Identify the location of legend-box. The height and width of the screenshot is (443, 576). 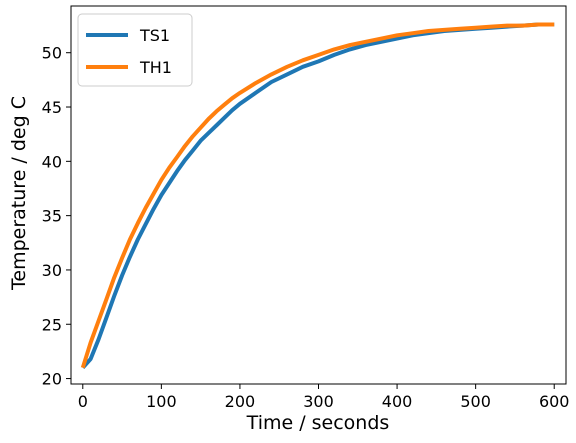
(135, 50).